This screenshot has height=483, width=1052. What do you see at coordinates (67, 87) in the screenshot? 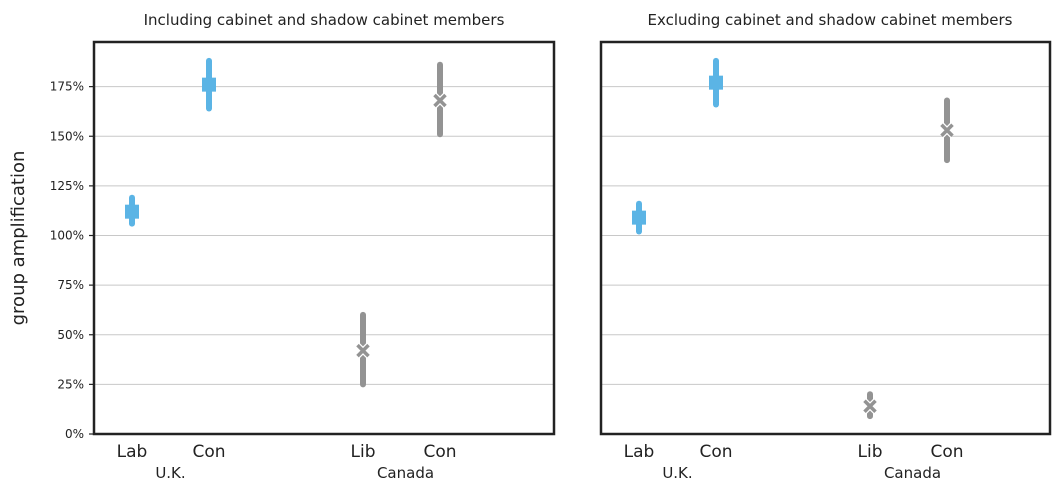
I see `y-tick-label: 175%` at bounding box center [67, 87].